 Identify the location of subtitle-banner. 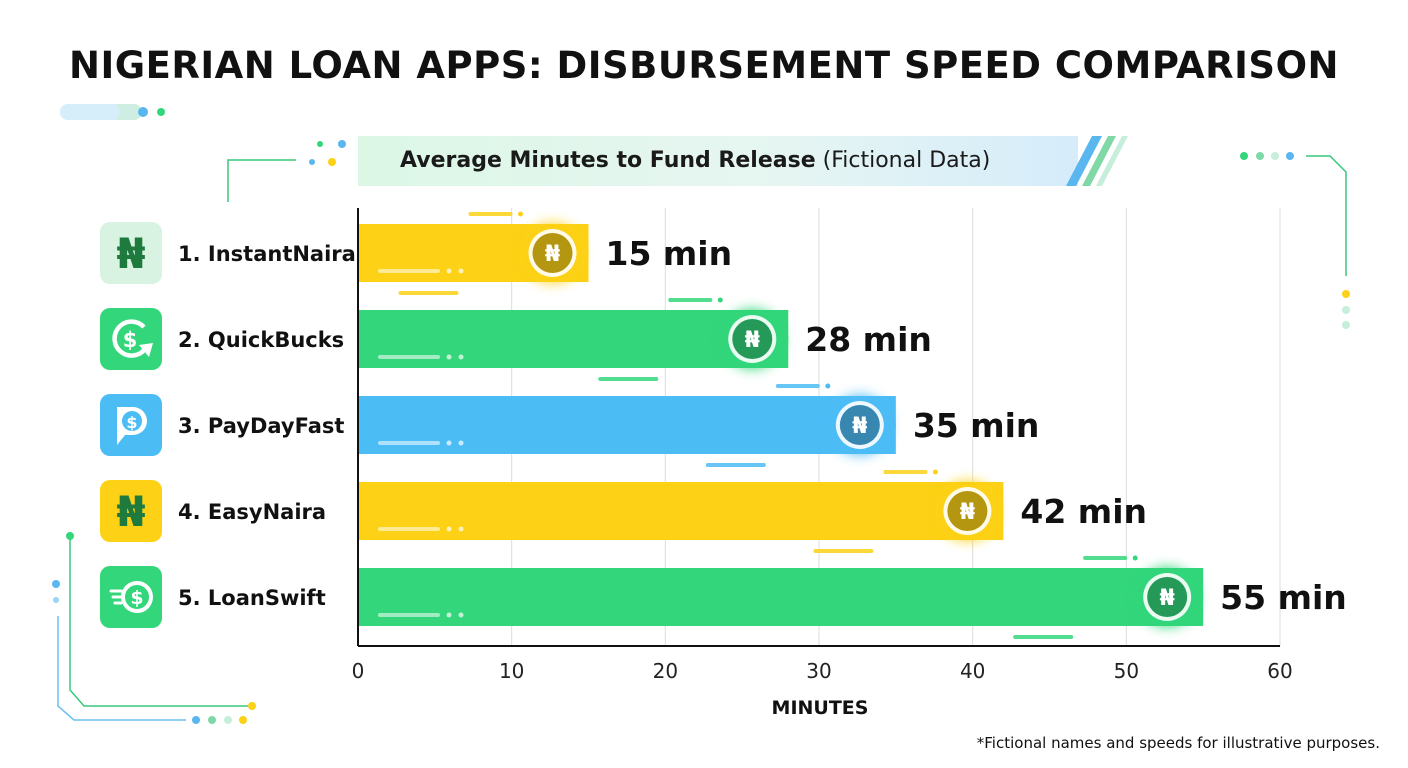
(718, 161).